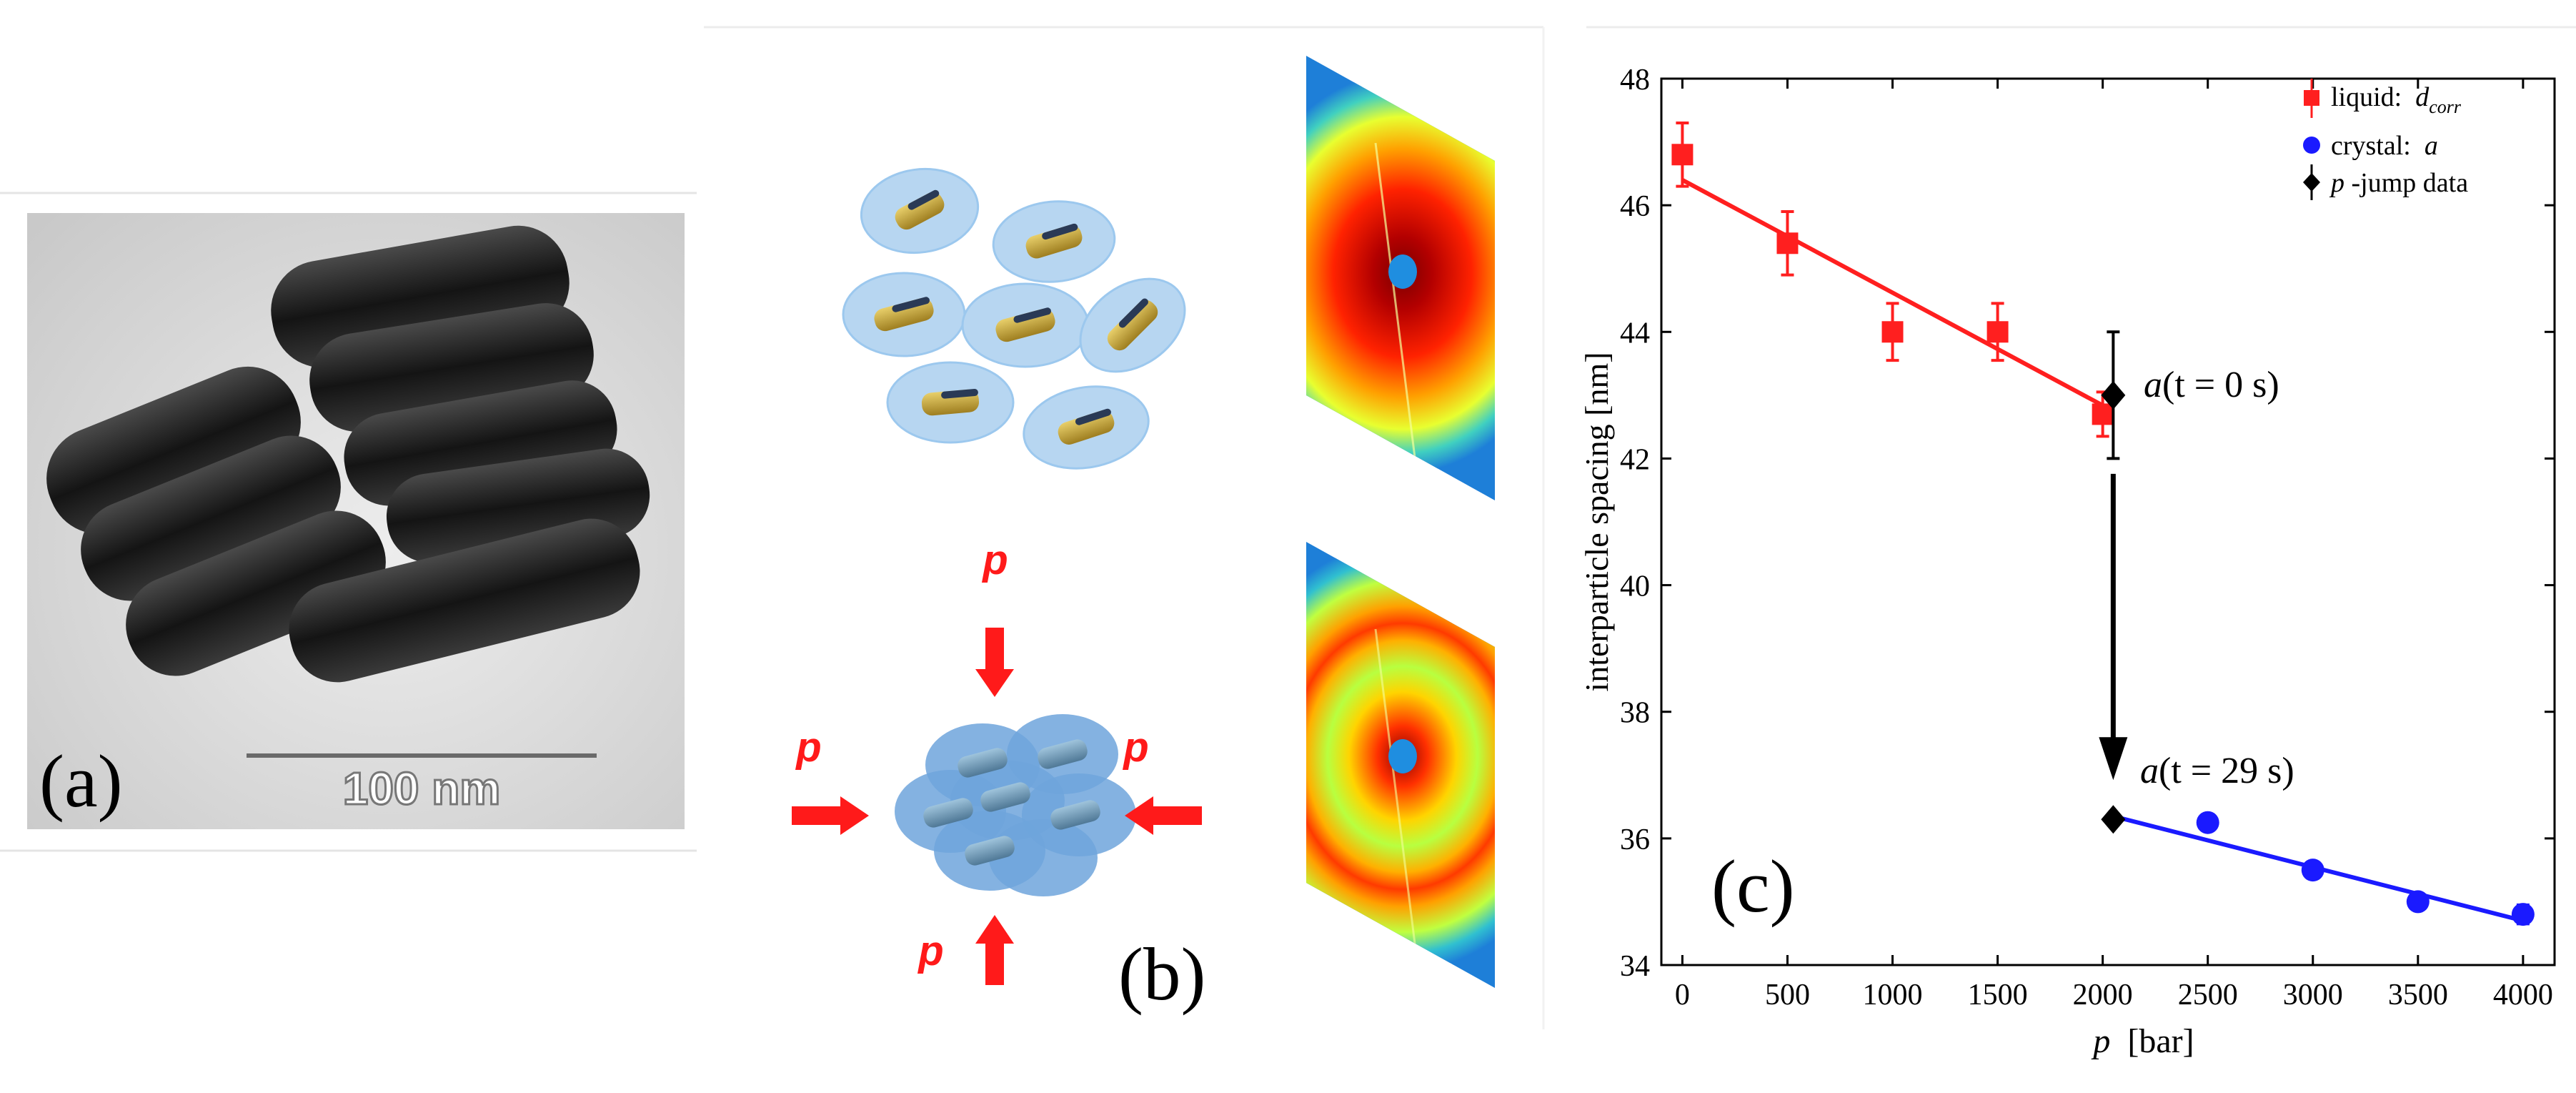  What do you see at coordinates (422, 788) in the screenshot?
I see `scale-bar-label: 100 nm` at bounding box center [422, 788].